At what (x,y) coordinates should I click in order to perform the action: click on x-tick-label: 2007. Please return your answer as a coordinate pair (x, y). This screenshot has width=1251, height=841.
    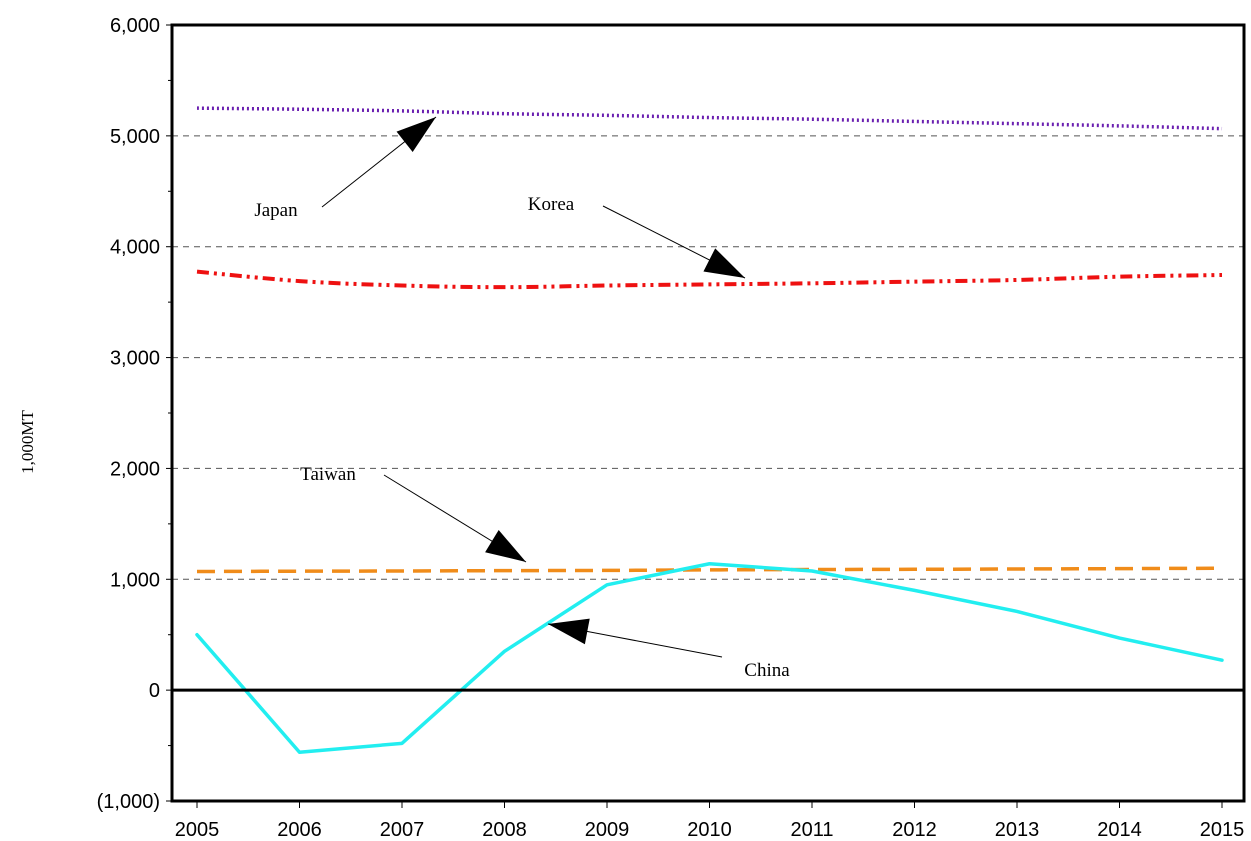
    Looking at the image, I should click on (402, 830).